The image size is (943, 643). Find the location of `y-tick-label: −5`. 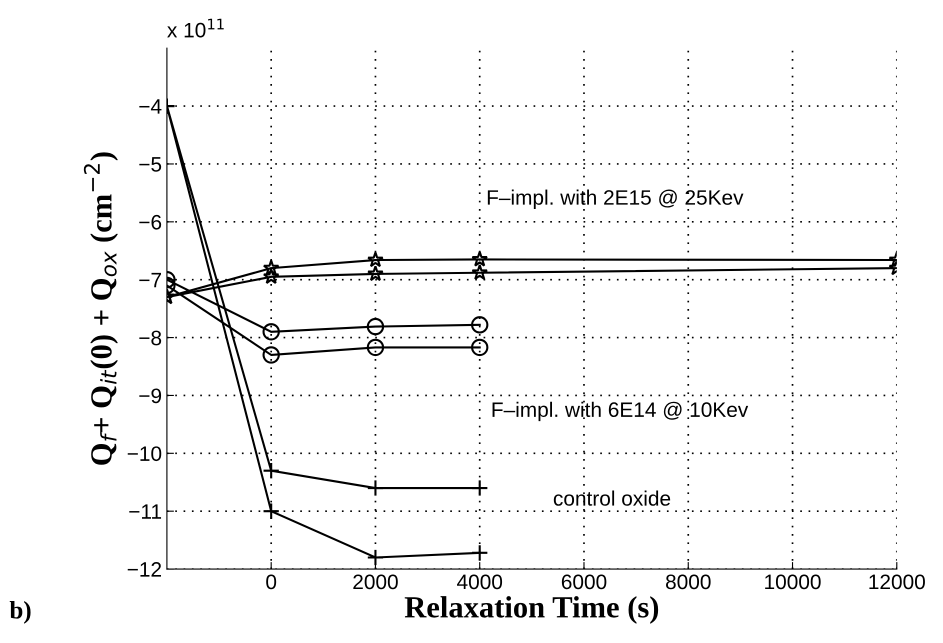

y-tick-label: −5 is located at coordinates (150, 164).